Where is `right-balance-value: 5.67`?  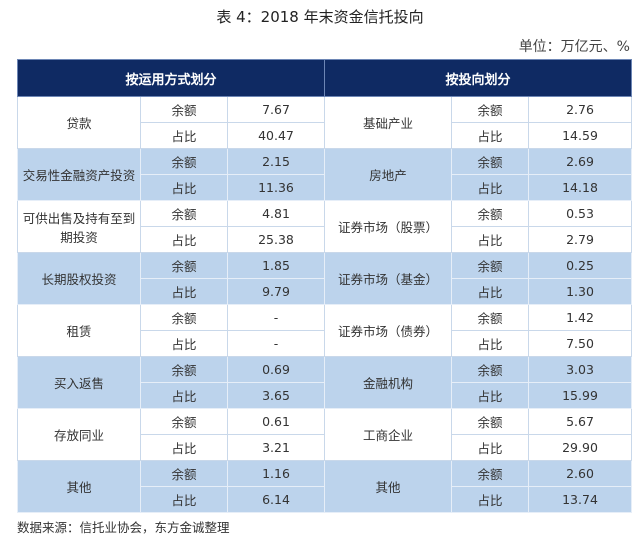 right-balance-value: 5.67 is located at coordinates (580, 421).